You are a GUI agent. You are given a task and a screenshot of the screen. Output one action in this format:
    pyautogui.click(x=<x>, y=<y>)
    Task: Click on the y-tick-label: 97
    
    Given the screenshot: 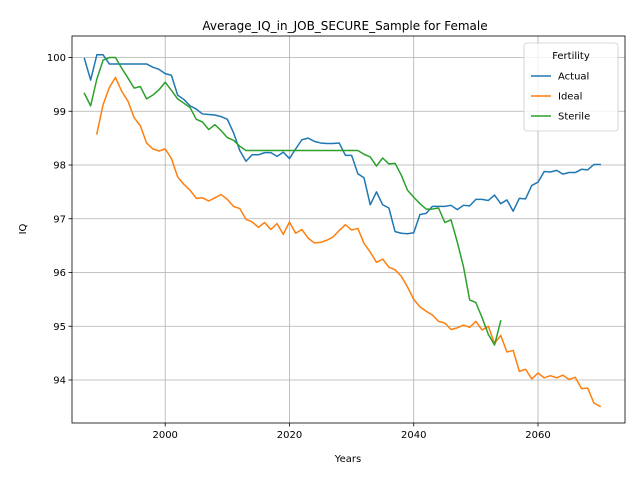 What is the action you would take?
    pyautogui.click(x=59, y=219)
    